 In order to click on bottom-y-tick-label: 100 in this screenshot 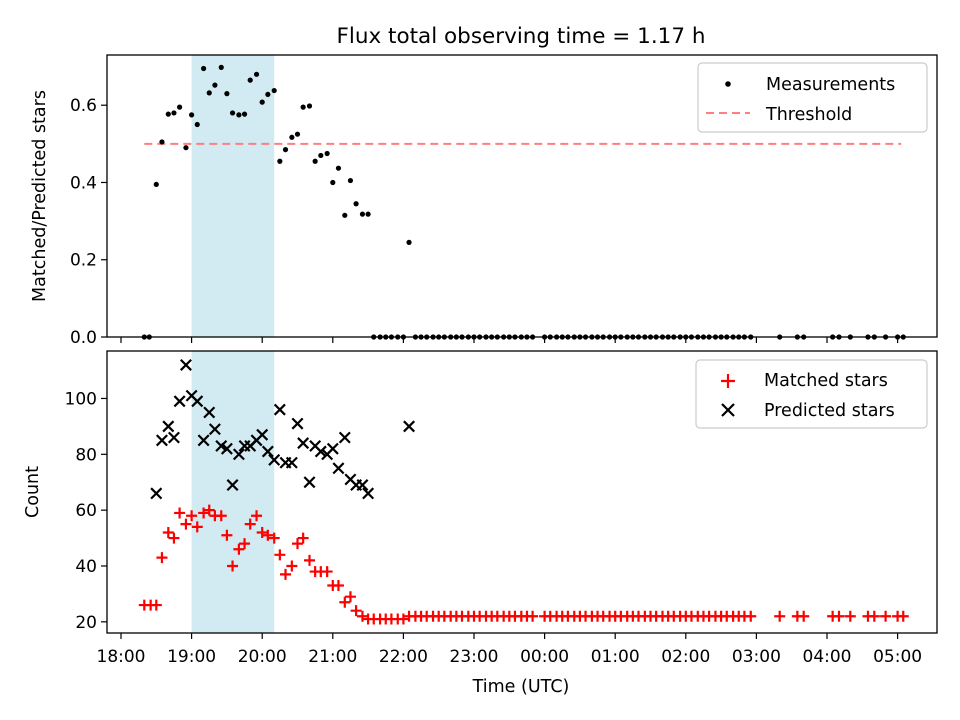, I will do `click(81, 399)`.